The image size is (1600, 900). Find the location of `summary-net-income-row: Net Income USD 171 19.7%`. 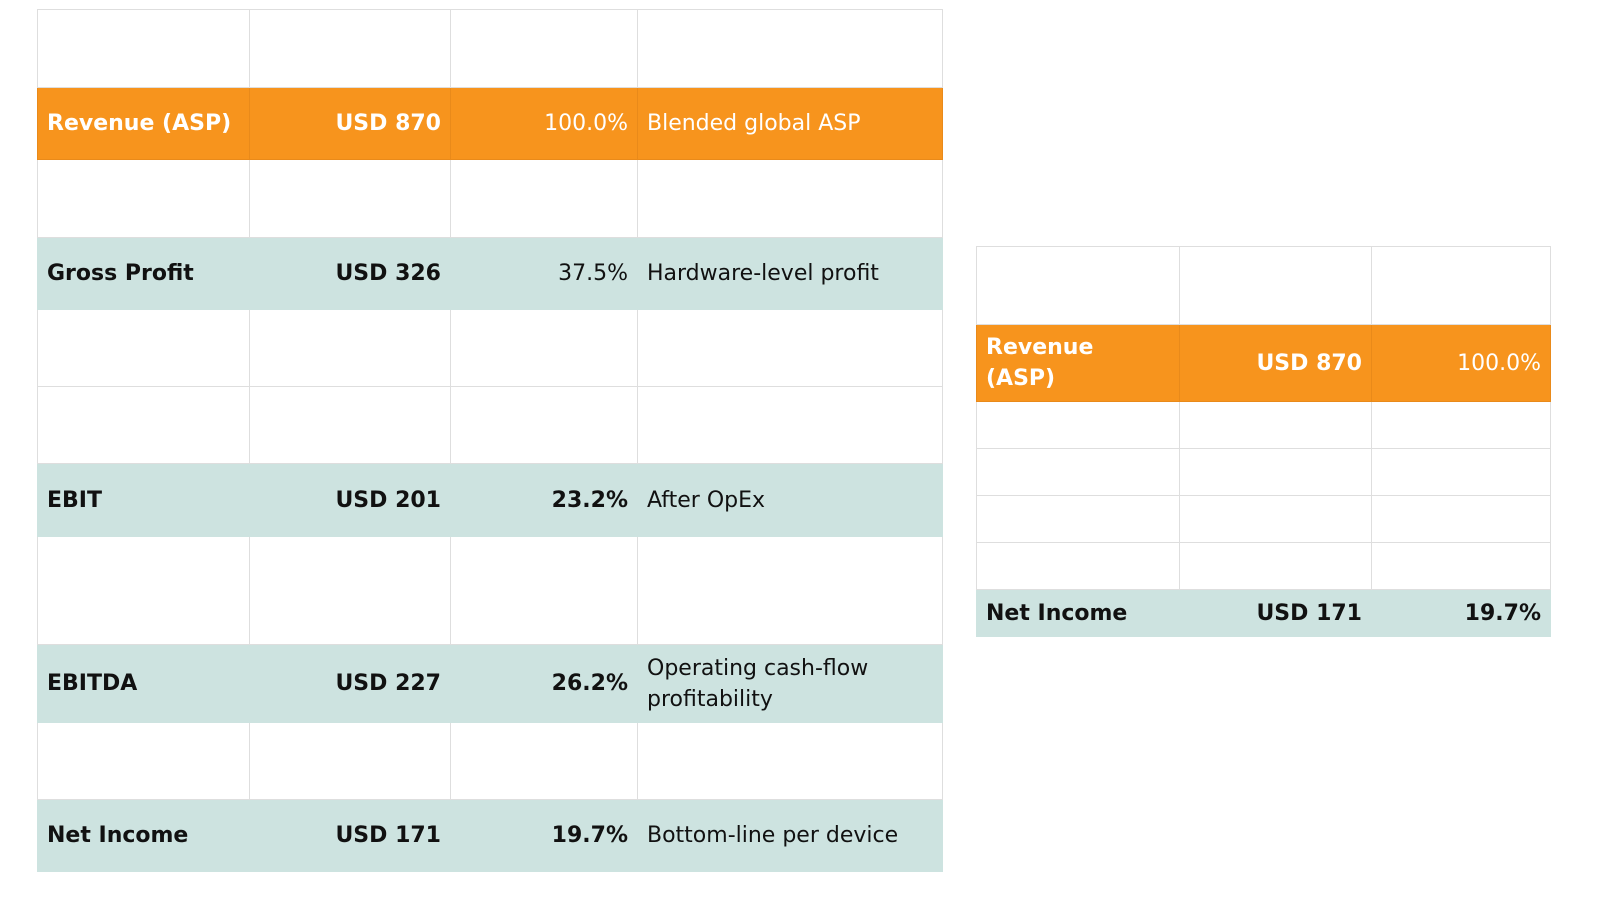

summary-net-income-row: Net Income USD 171 19.7% is located at coordinates (1263, 613).